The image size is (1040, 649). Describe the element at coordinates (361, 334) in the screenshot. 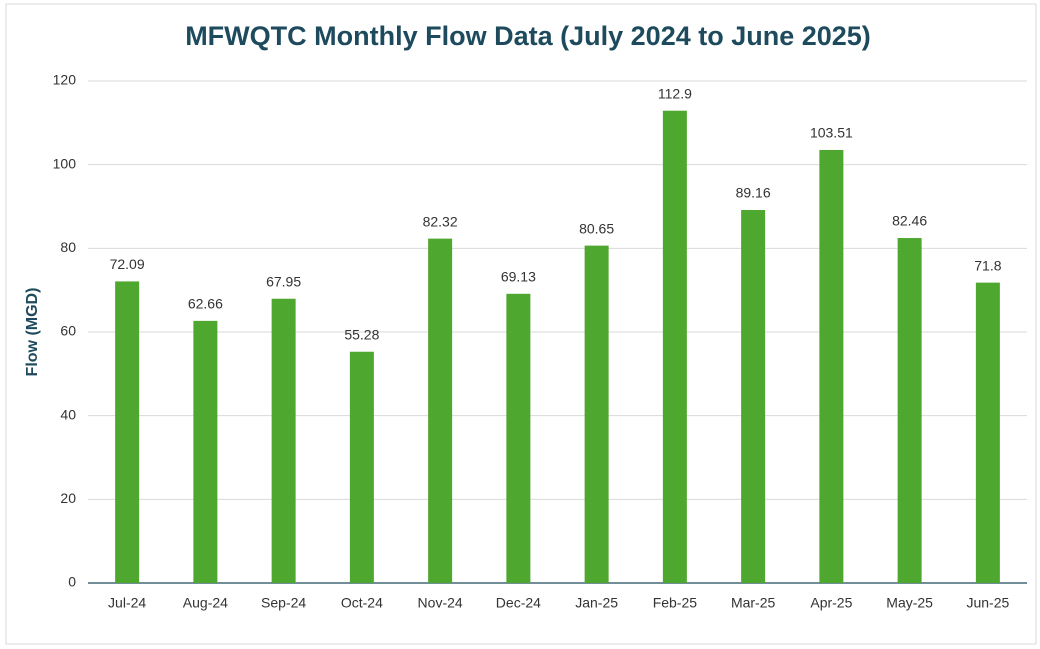

I see `data-label: 55.28` at that location.